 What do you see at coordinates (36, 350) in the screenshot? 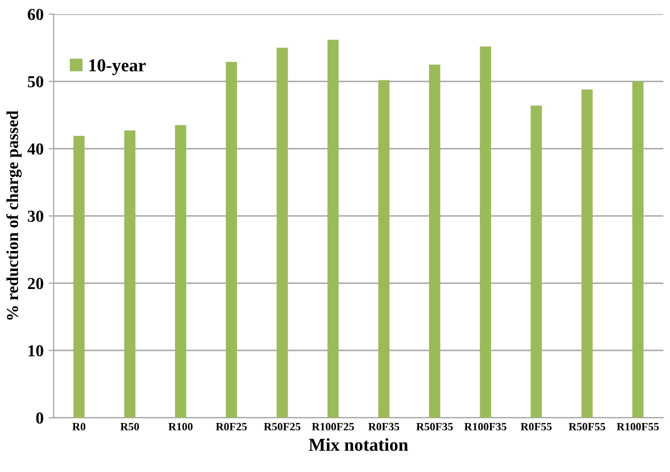
I see `y-tick-label: 10` at bounding box center [36, 350].